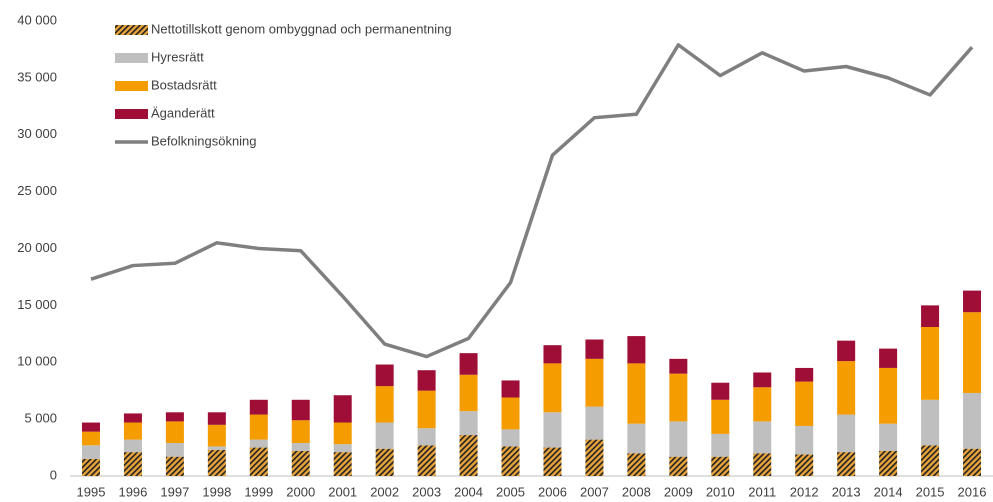  What do you see at coordinates (720, 491) in the screenshot?
I see `x-tick-label: 2010` at bounding box center [720, 491].